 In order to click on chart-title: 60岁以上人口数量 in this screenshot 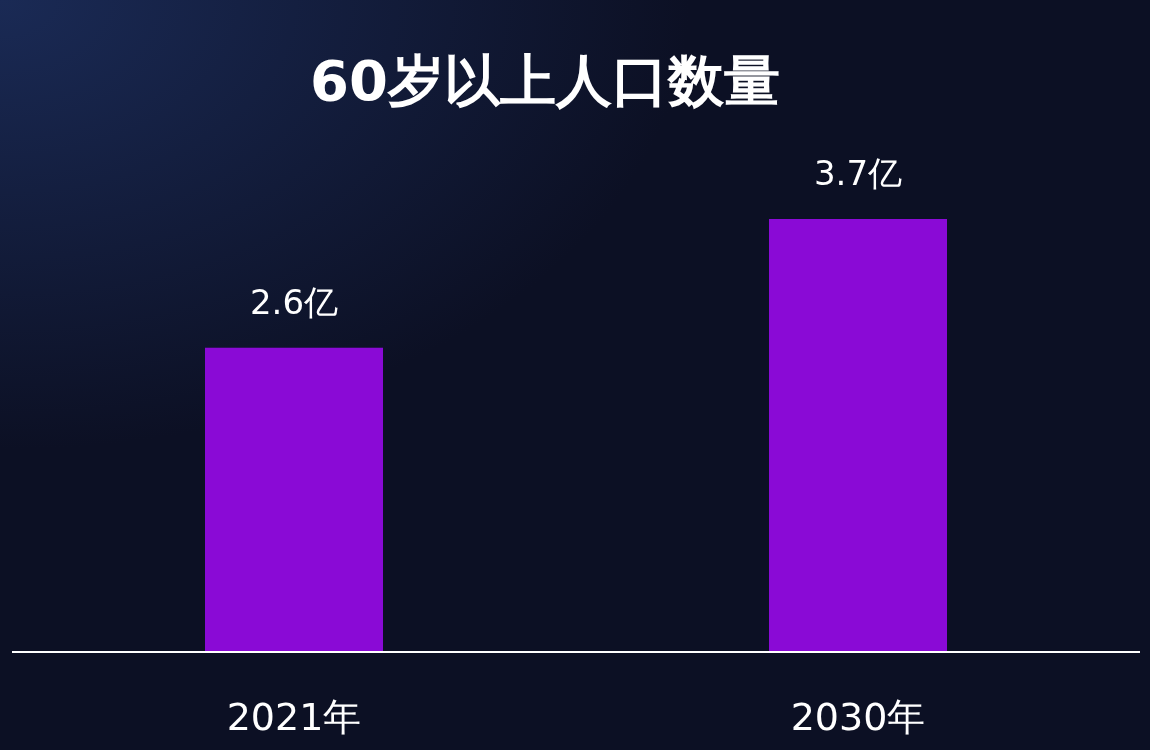, I will do `click(545, 80)`.